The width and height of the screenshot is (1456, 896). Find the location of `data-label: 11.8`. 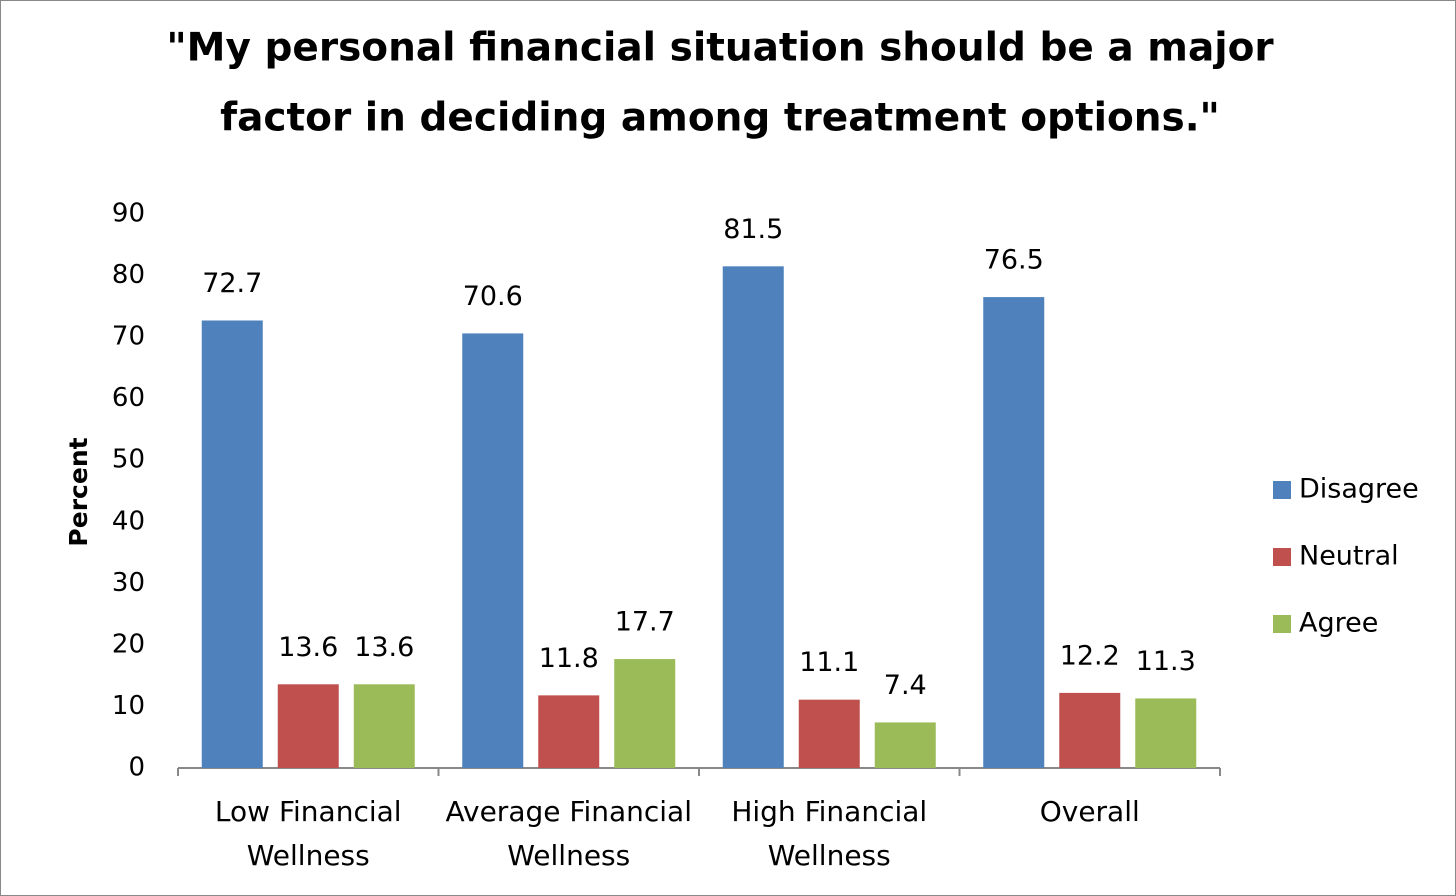

data-label: 11.8 is located at coordinates (569, 658).